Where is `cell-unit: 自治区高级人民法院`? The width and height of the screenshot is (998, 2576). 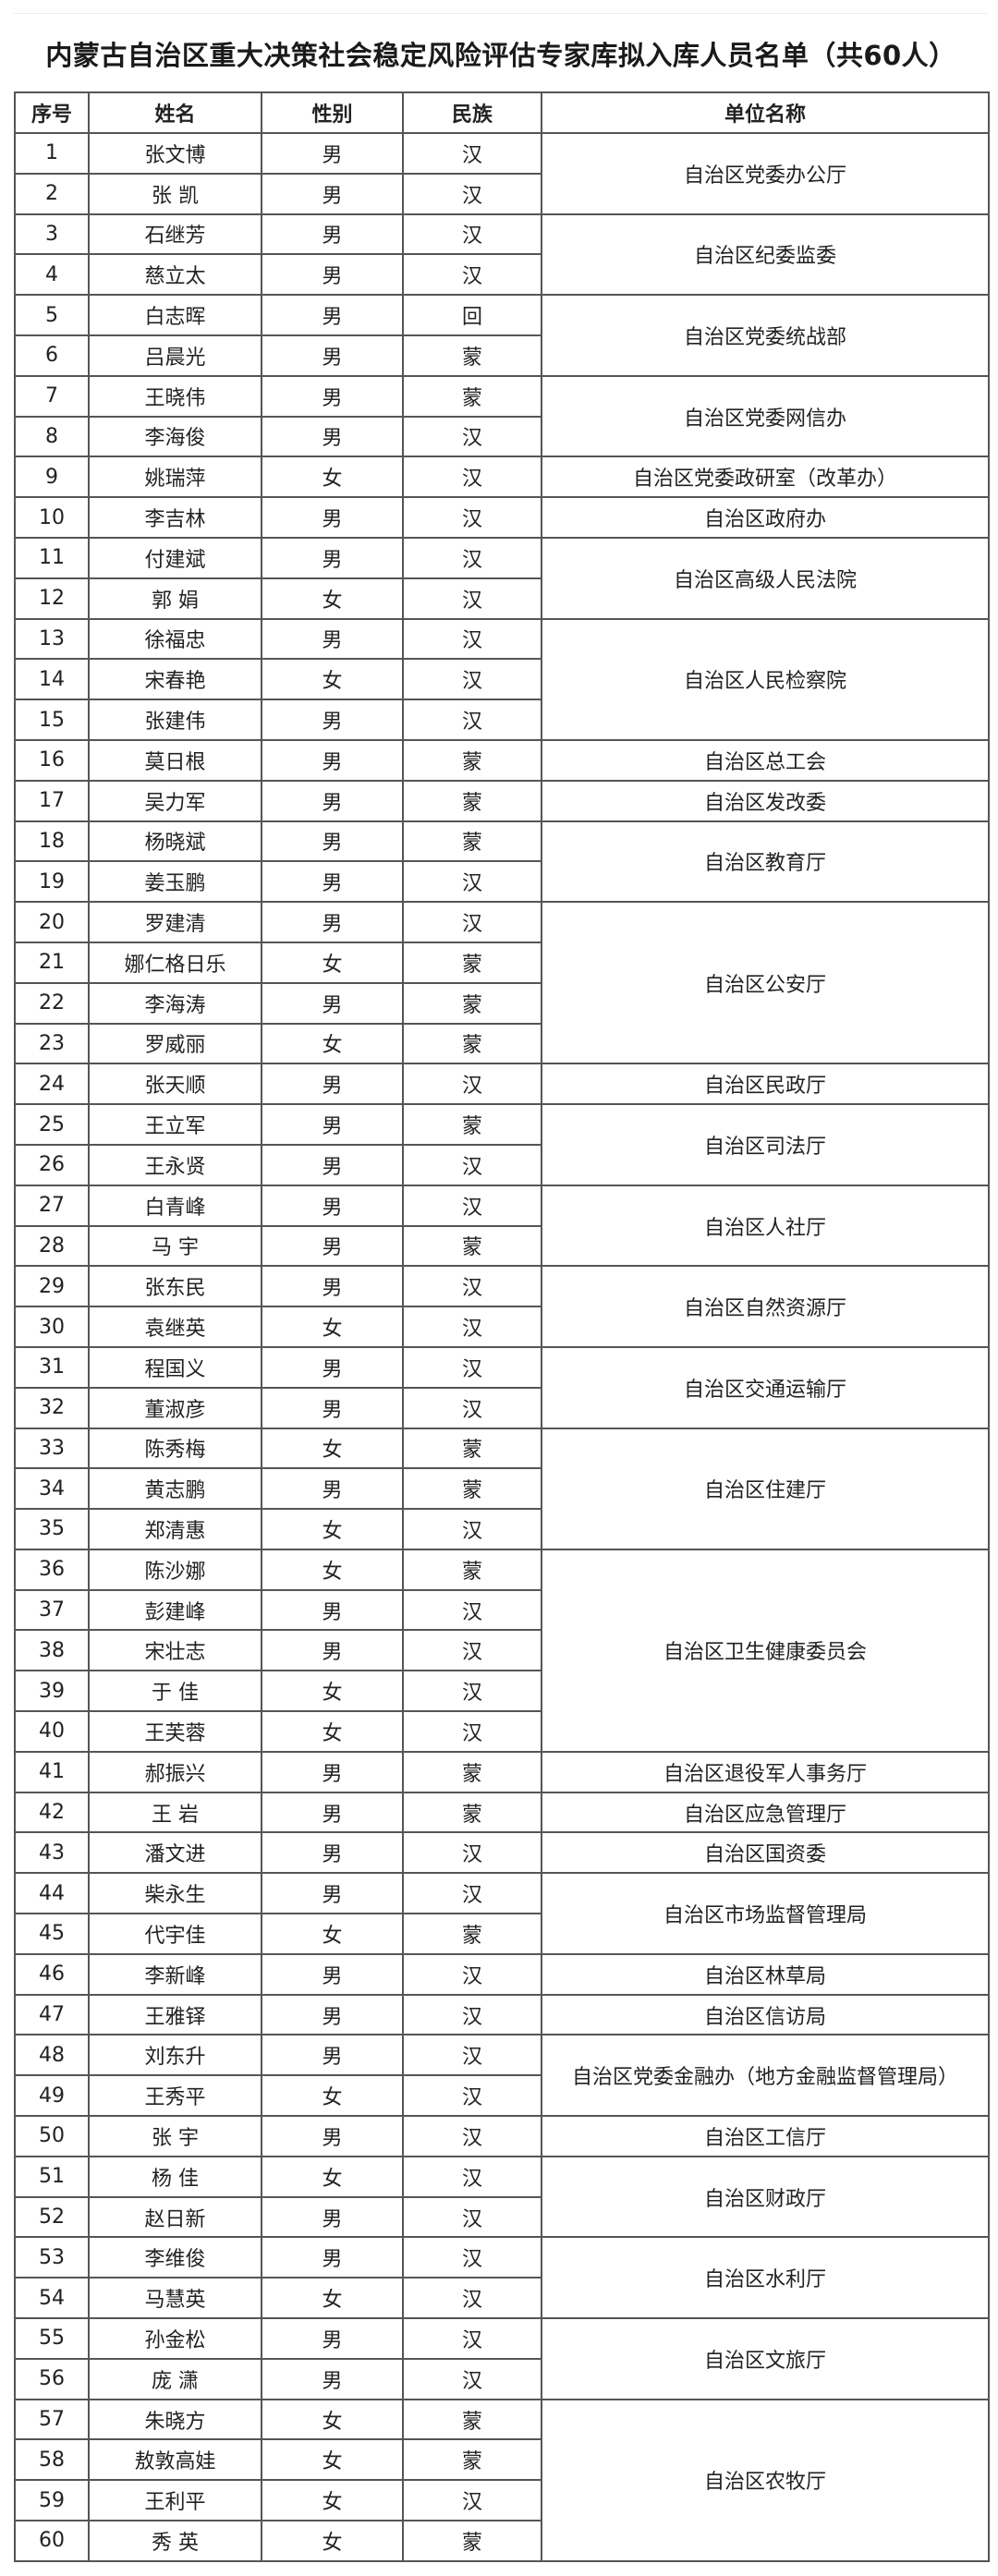 cell-unit: 自治区高级人民法院 is located at coordinates (765, 578).